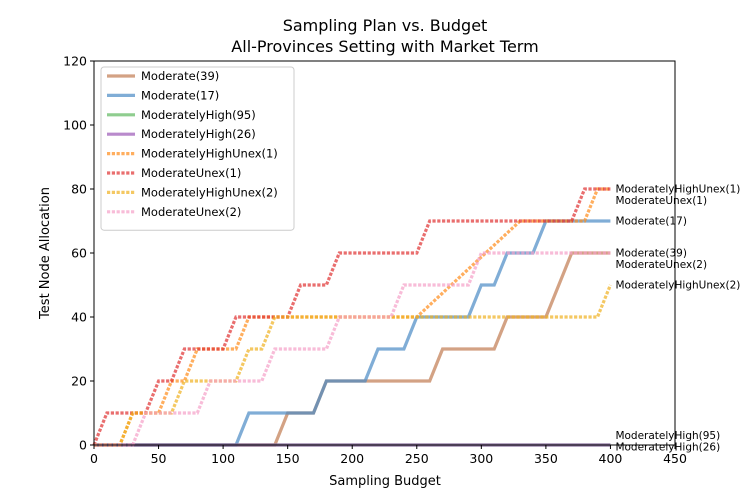 This screenshot has height=504, width=750. I want to click on end-label-2: ModeratelyHigh(95), so click(667, 436).